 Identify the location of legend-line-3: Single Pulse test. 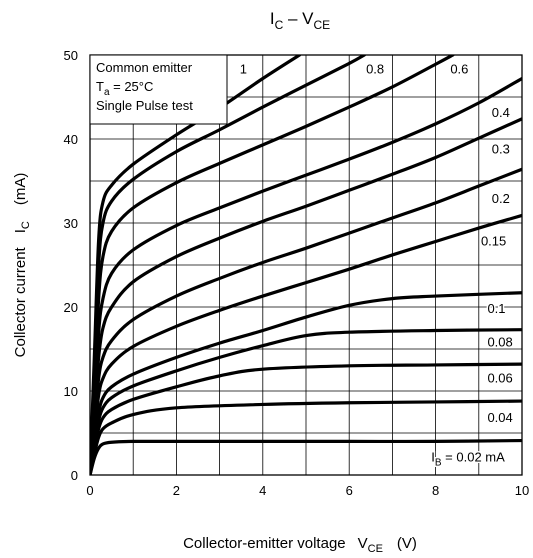
(144, 105).